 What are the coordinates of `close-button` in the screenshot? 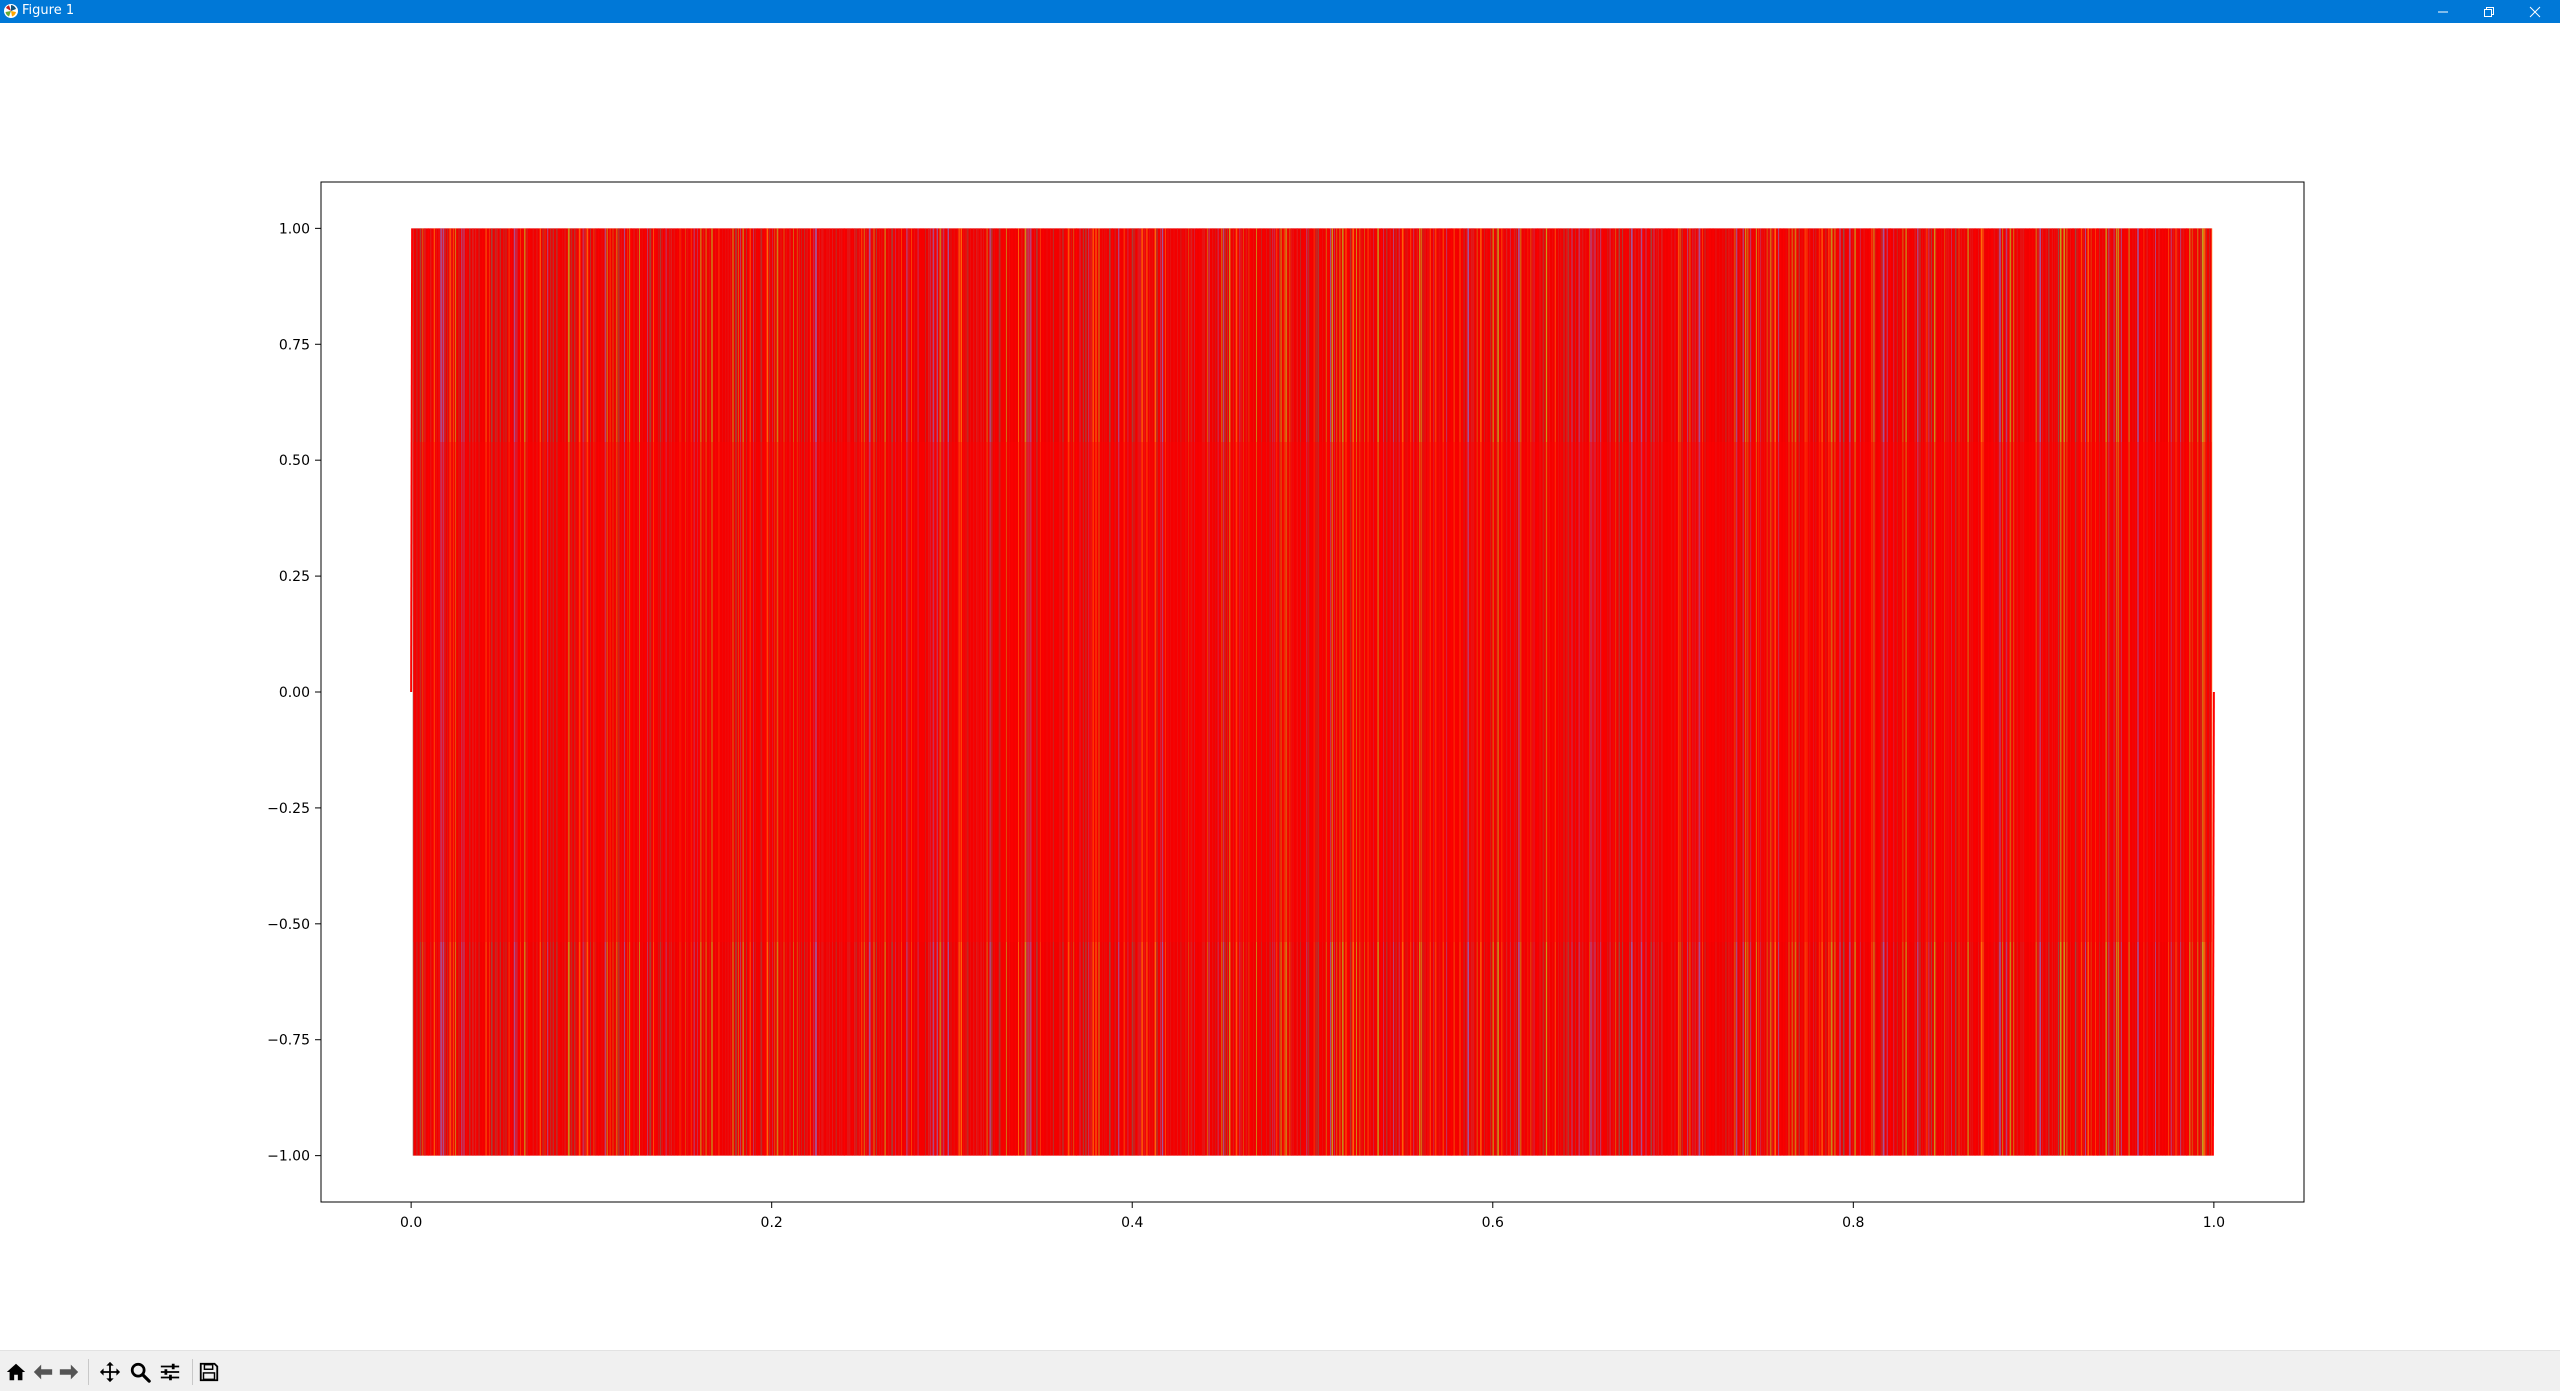 It's located at (2535, 11).